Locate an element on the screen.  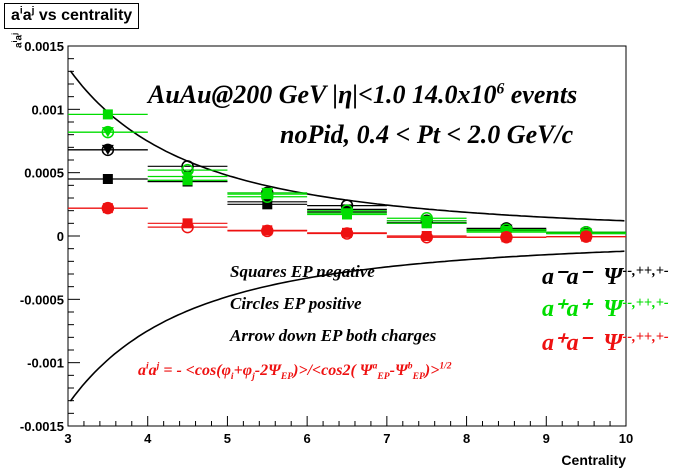
annotation-pid: noPid, 0.4 < Pt < 2.0 GeV/c is located at coordinates (427, 134).